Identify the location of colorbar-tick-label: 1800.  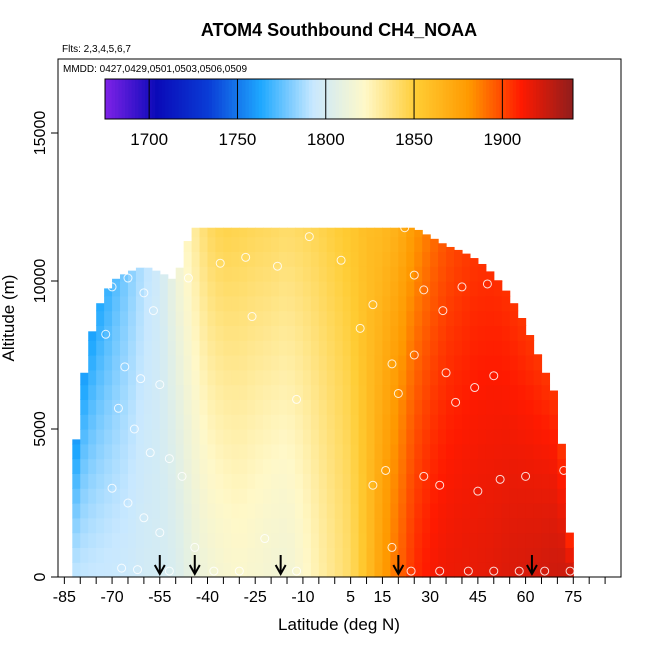
(326, 139).